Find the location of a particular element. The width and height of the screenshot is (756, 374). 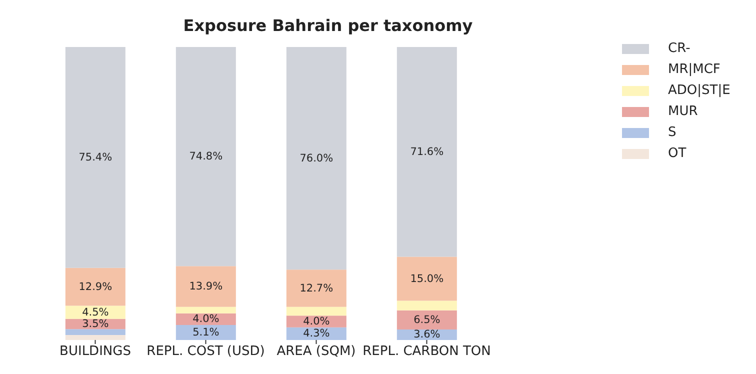

data-label: 13.9% is located at coordinates (206, 286).